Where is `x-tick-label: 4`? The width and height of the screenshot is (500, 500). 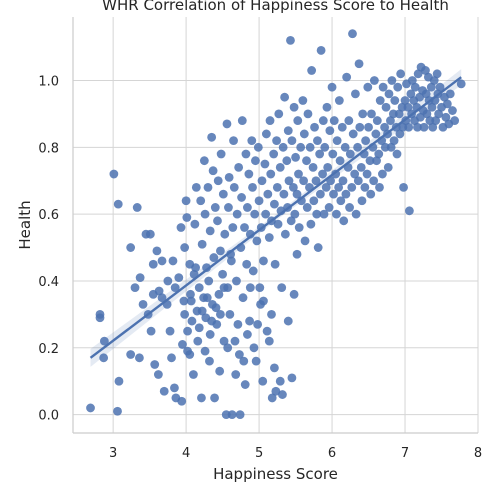
x-tick-label: 4 is located at coordinates (186, 453).